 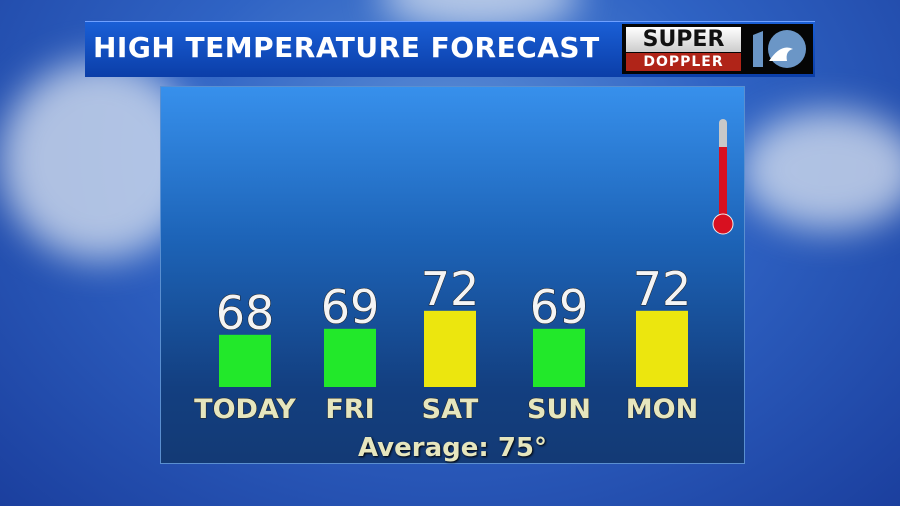 I want to click on cloud, so click(x=820, y=170).